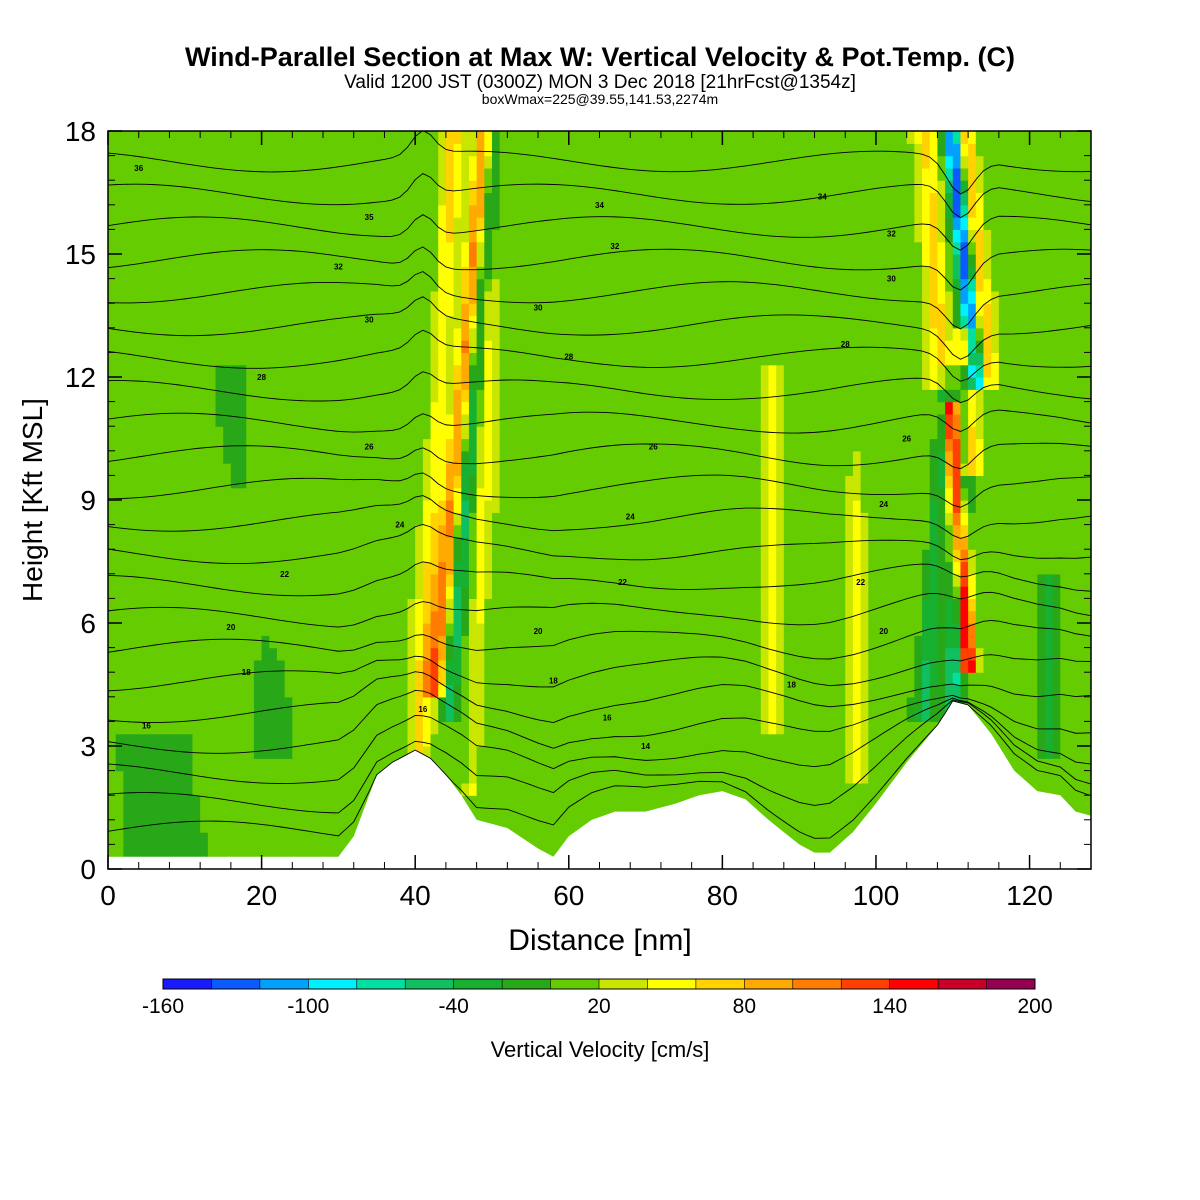  What do you see at coordinates (1034, 1006) in the screenshot?
I see `colorbar-tick-label: 200` at bounding box center [1034, 1006].